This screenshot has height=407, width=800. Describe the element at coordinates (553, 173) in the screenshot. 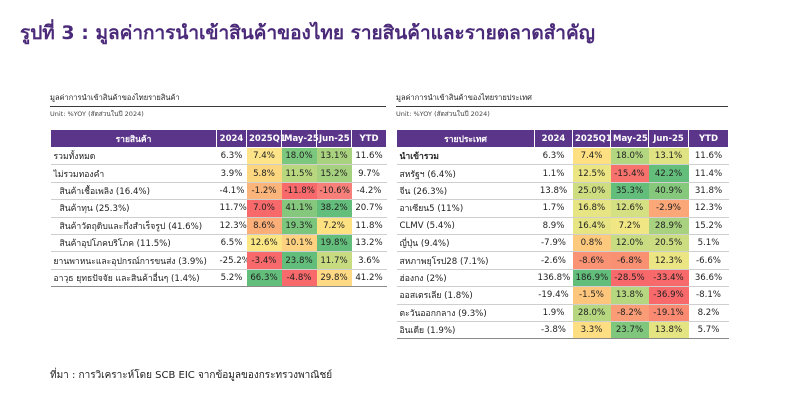

I see `value-cell: 1.1%` at that location.